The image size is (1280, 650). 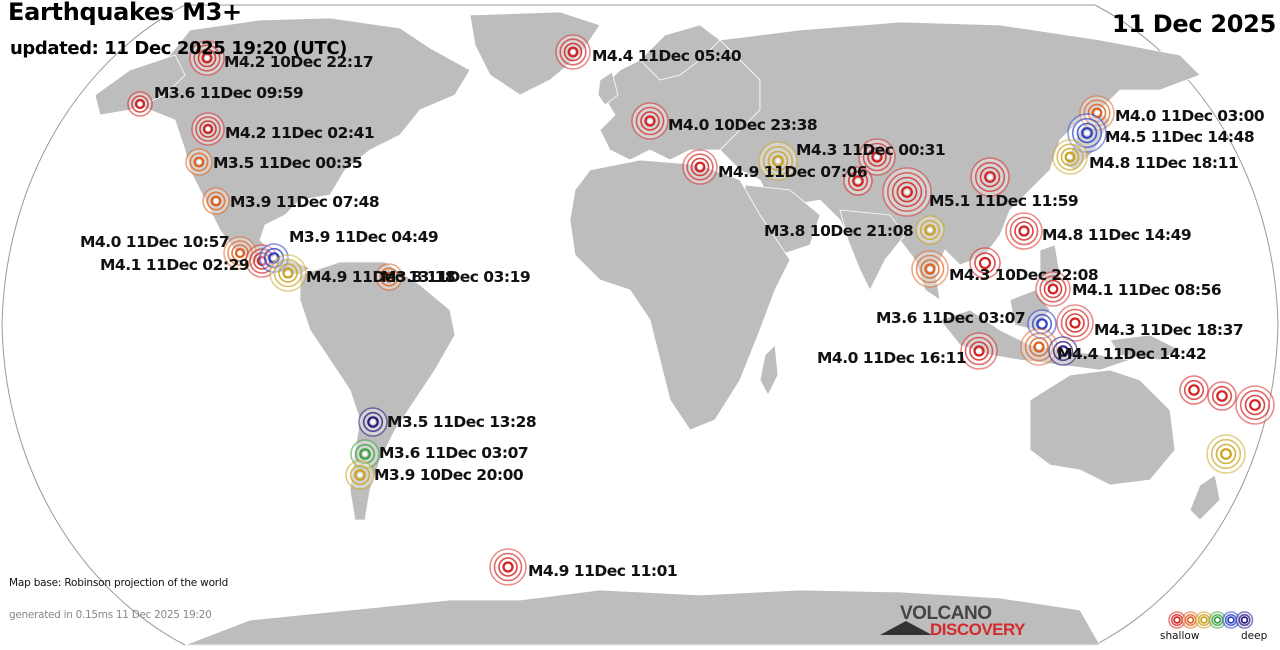 What do you see at coordinates (300, 133) in the screenshot?
I see `quake-label: M4.2 11Dec 02:41` at bounding box center [300, 133].